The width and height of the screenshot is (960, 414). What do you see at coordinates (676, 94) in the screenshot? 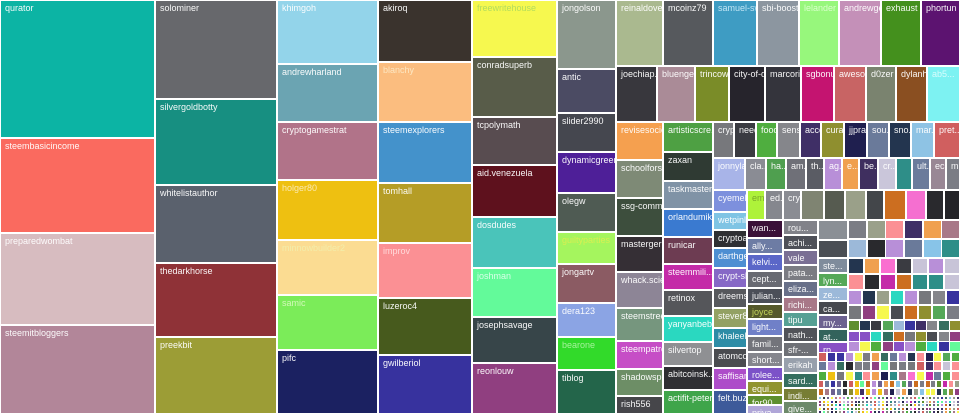
I see `treemap-cell-bluengel: bluengel` at bounding box center [676, 94].